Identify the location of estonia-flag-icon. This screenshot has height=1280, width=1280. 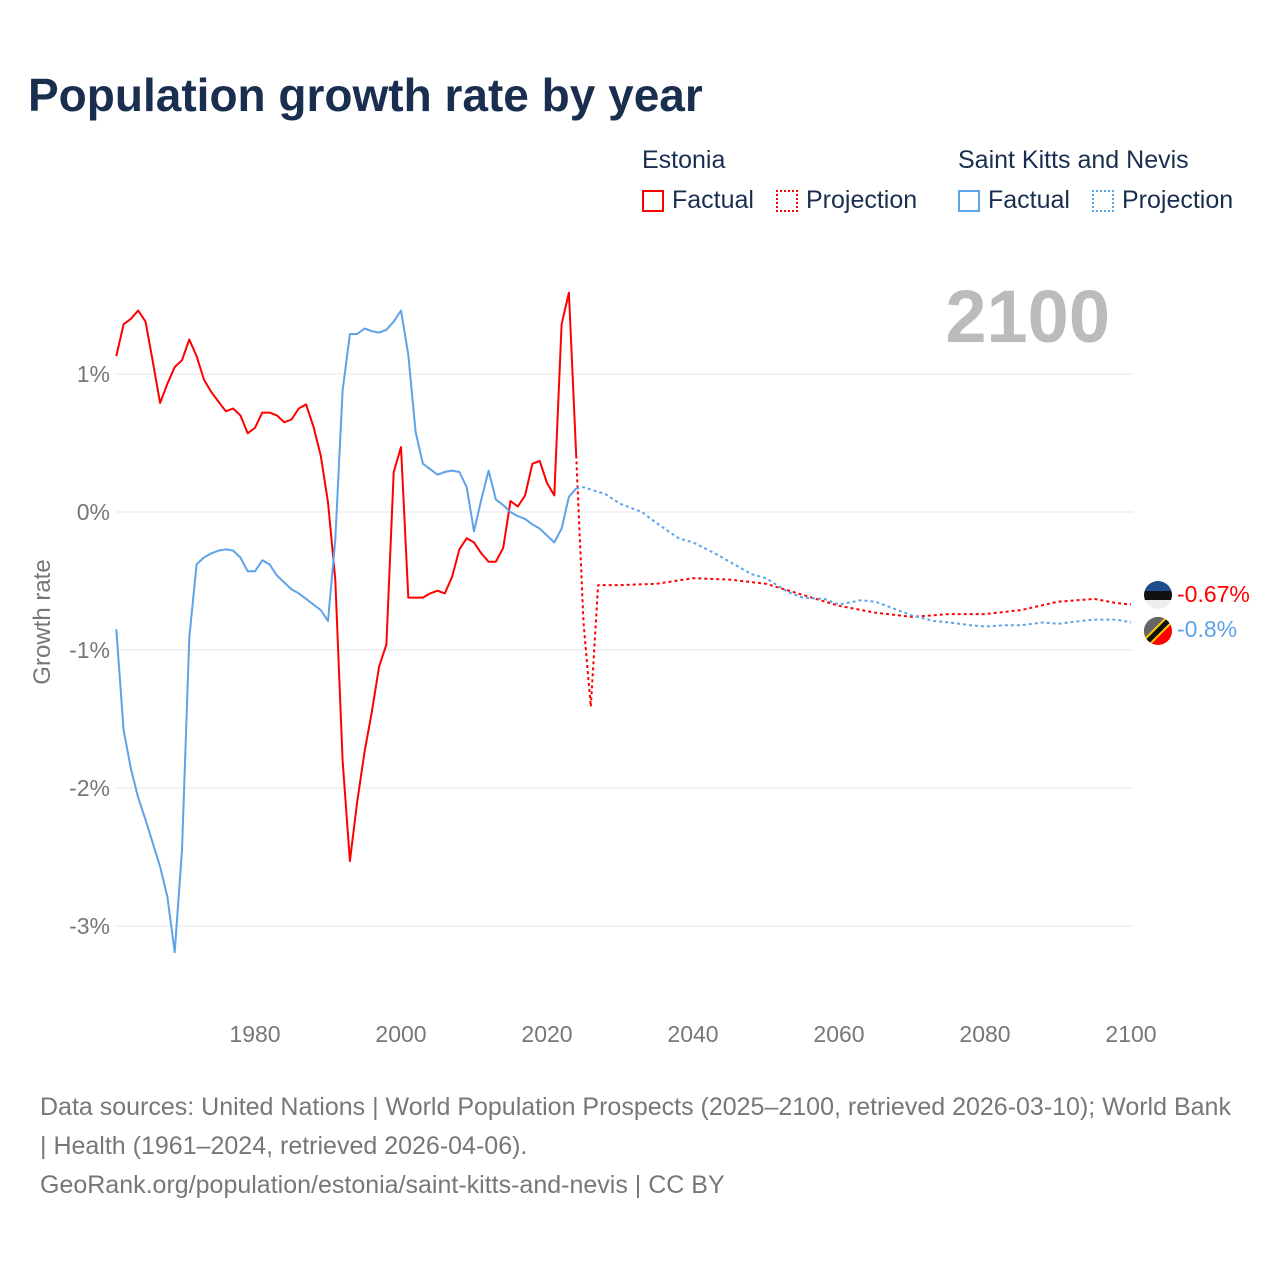
(1158, 595).